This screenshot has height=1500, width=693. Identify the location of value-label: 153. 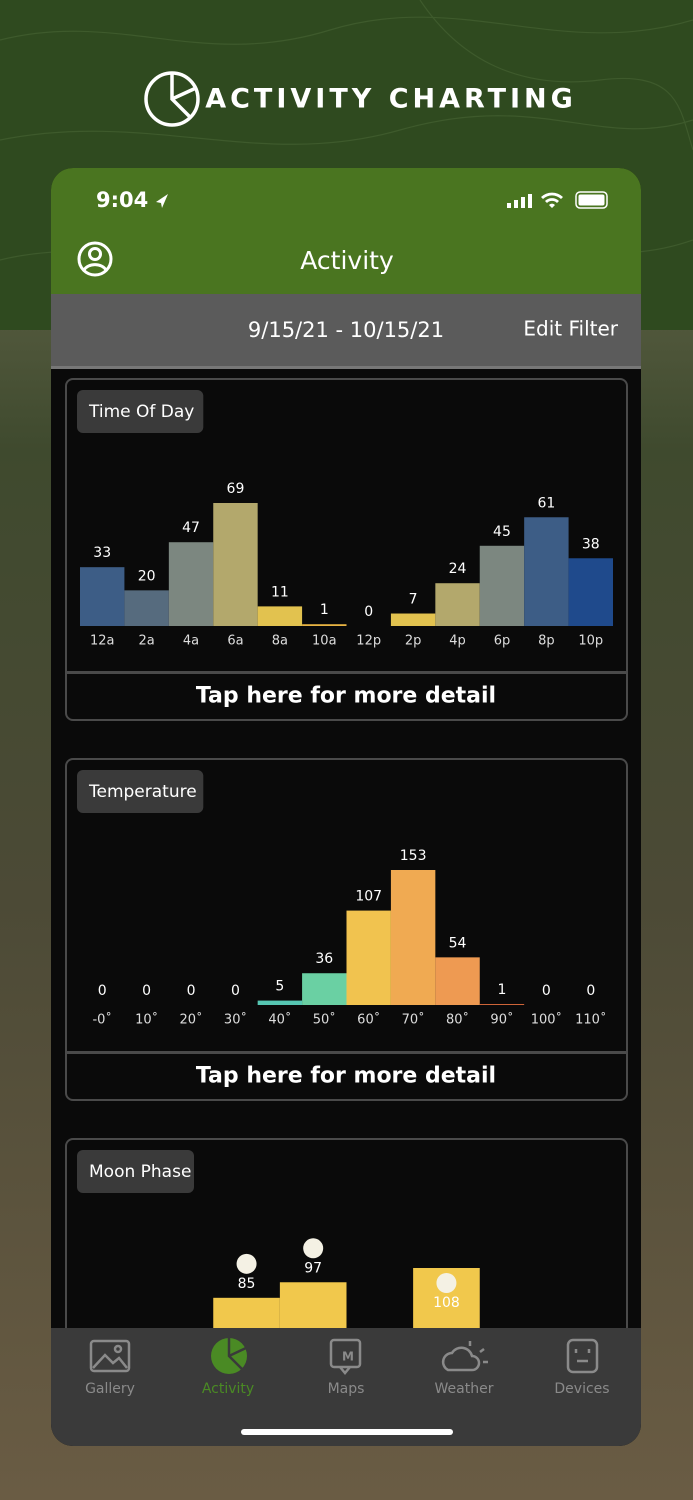
(413, 856).